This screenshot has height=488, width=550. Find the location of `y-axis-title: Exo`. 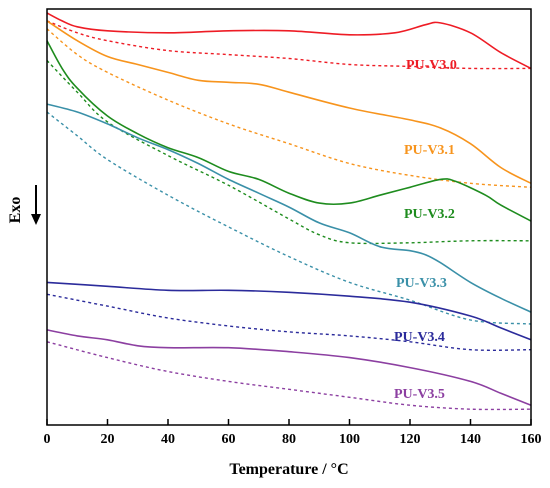

y-axis-title: Exo is located at coordinates (15, 210).